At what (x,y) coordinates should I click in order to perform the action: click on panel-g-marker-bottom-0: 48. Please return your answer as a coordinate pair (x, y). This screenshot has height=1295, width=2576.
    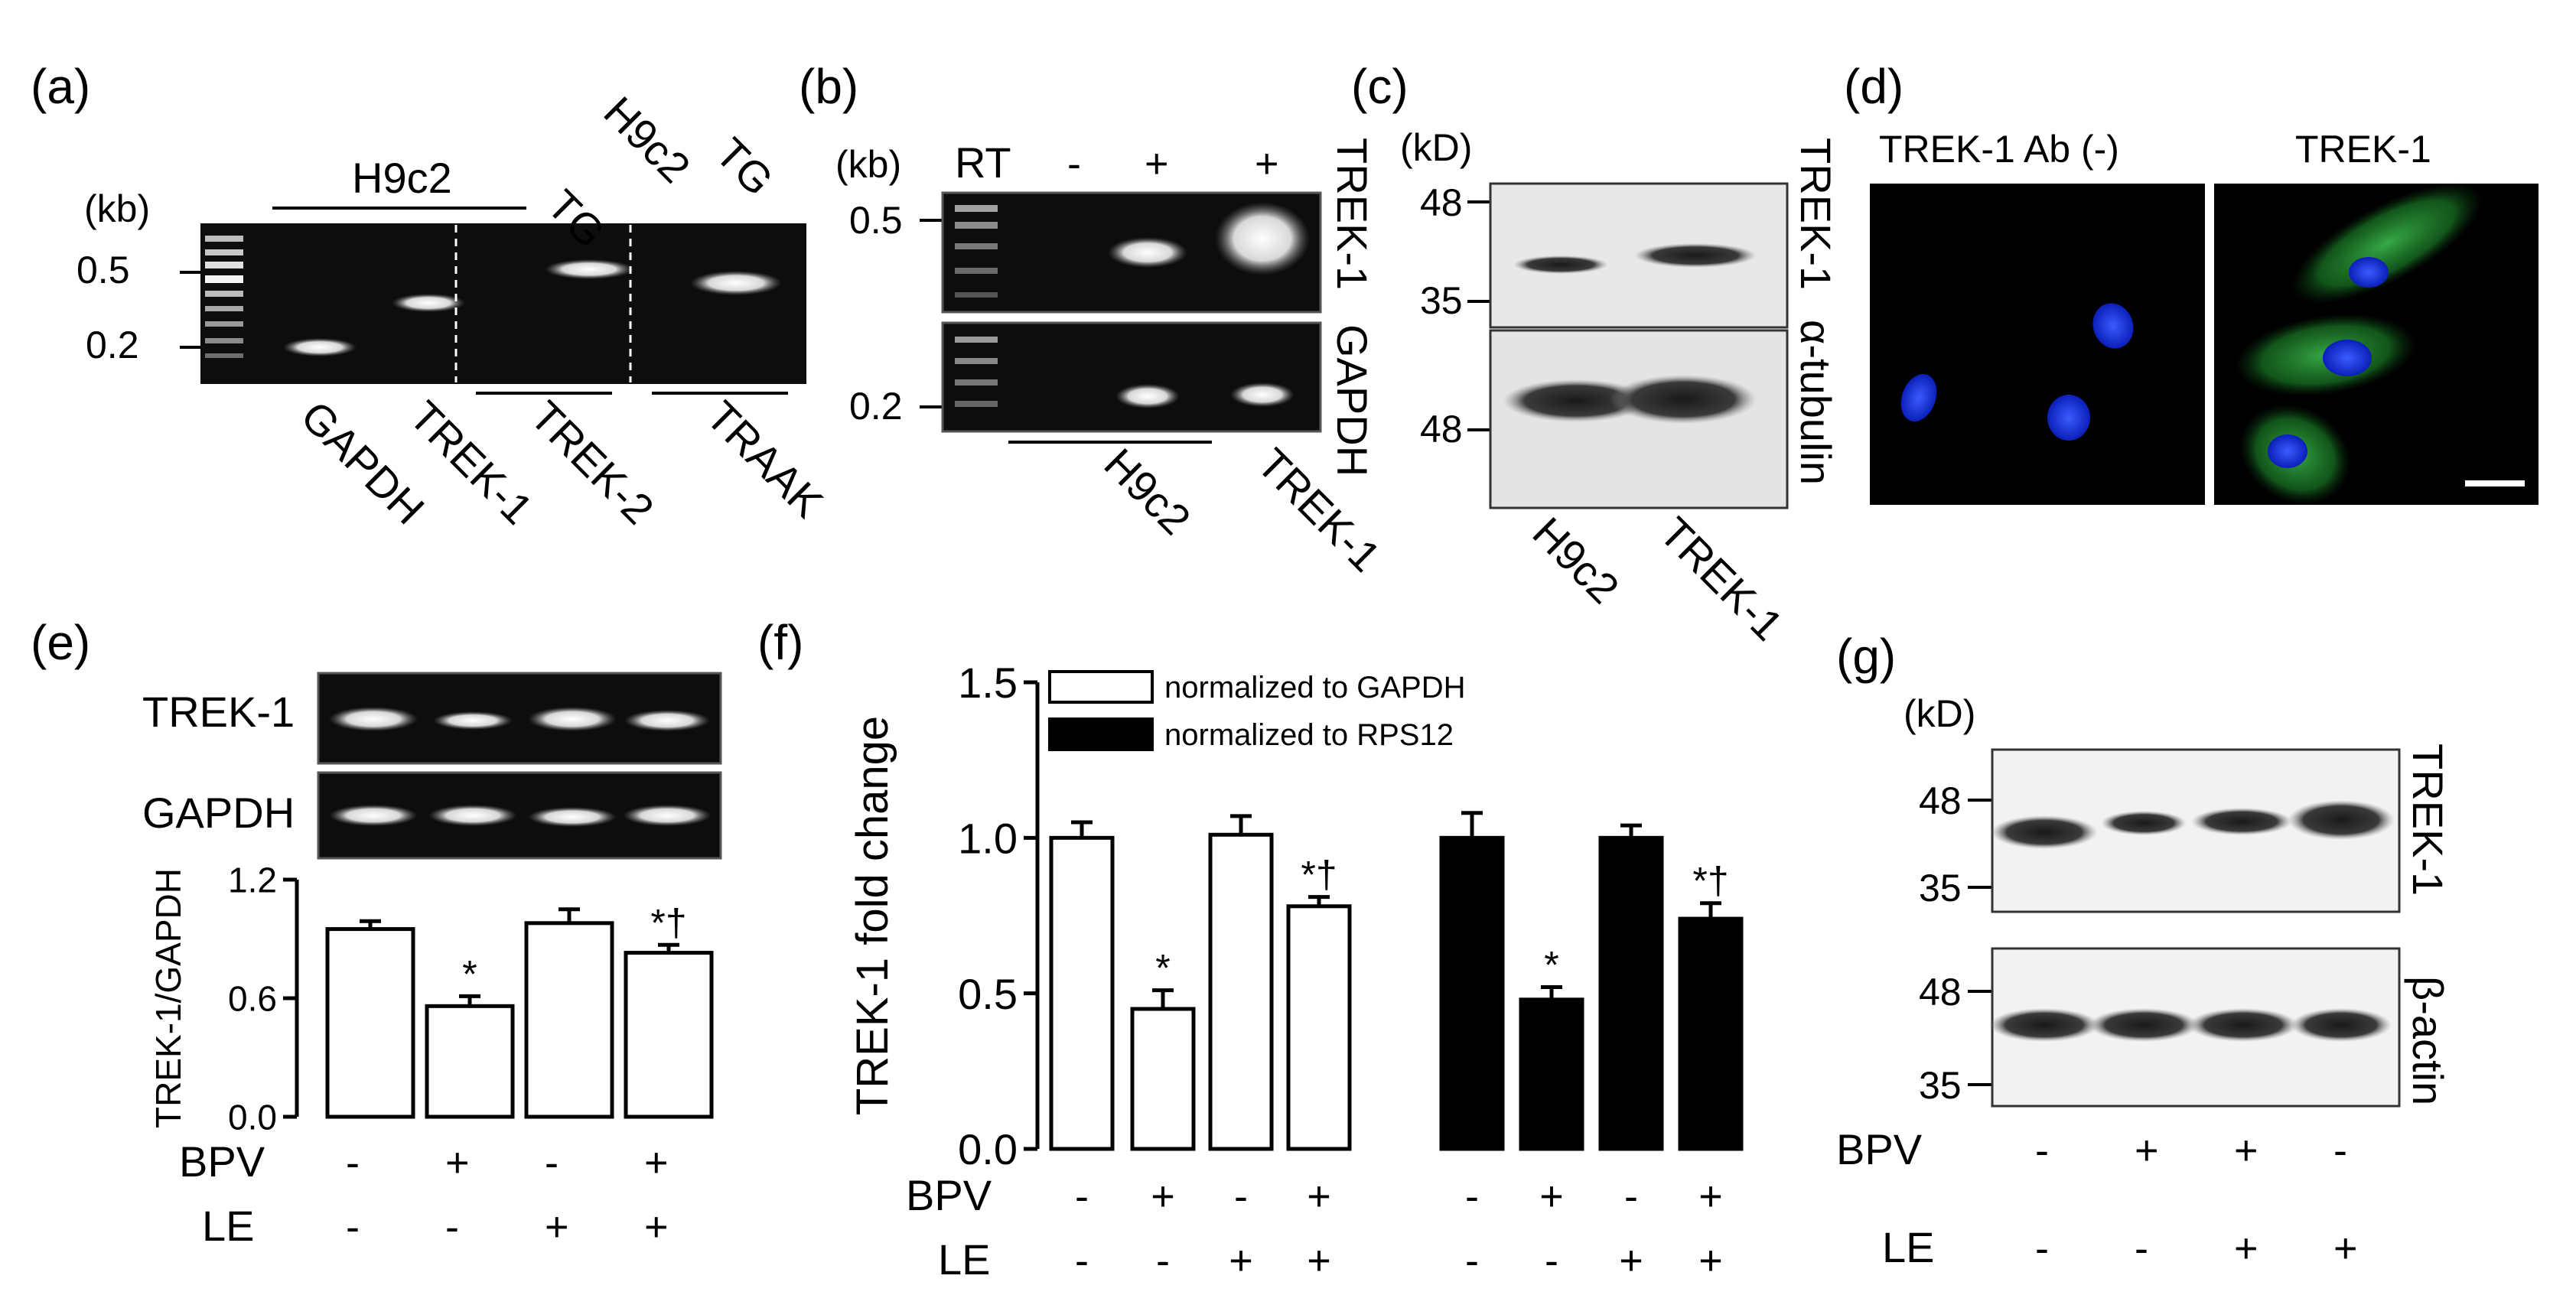
    Looking at the image, I should click on (1941, 992).